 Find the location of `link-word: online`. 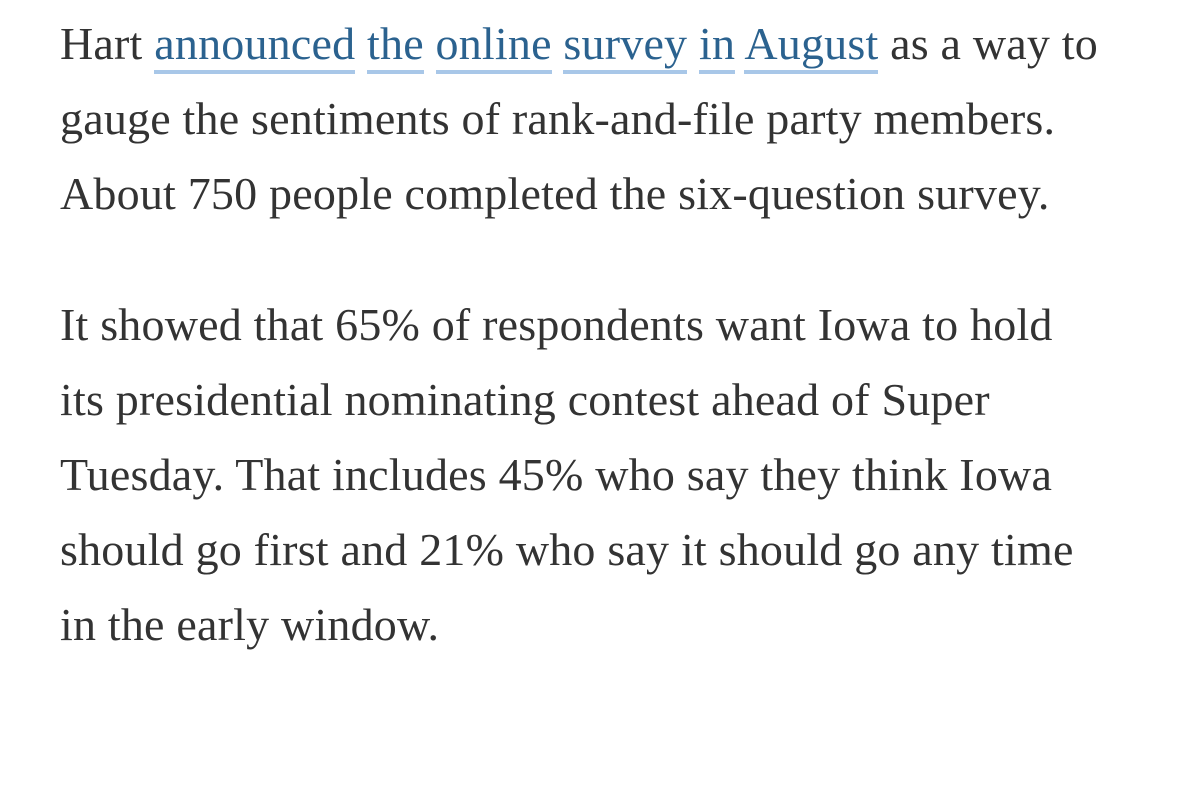

link-word: online is located at coordinates (493, 46).